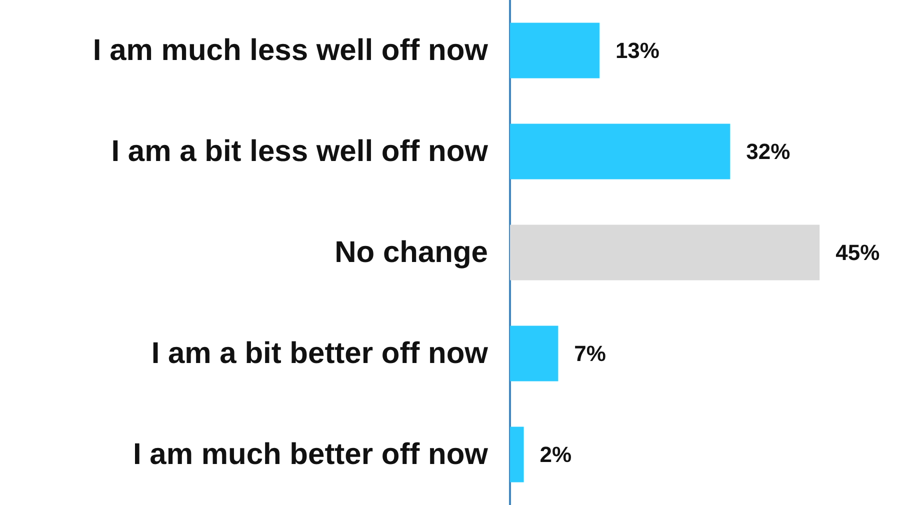 The width and height of the screenshot is (904, 505). Describe the element at coordinates (310, 454) in the screenshot. I see `y-tick-label: I am much better off now` at that location.